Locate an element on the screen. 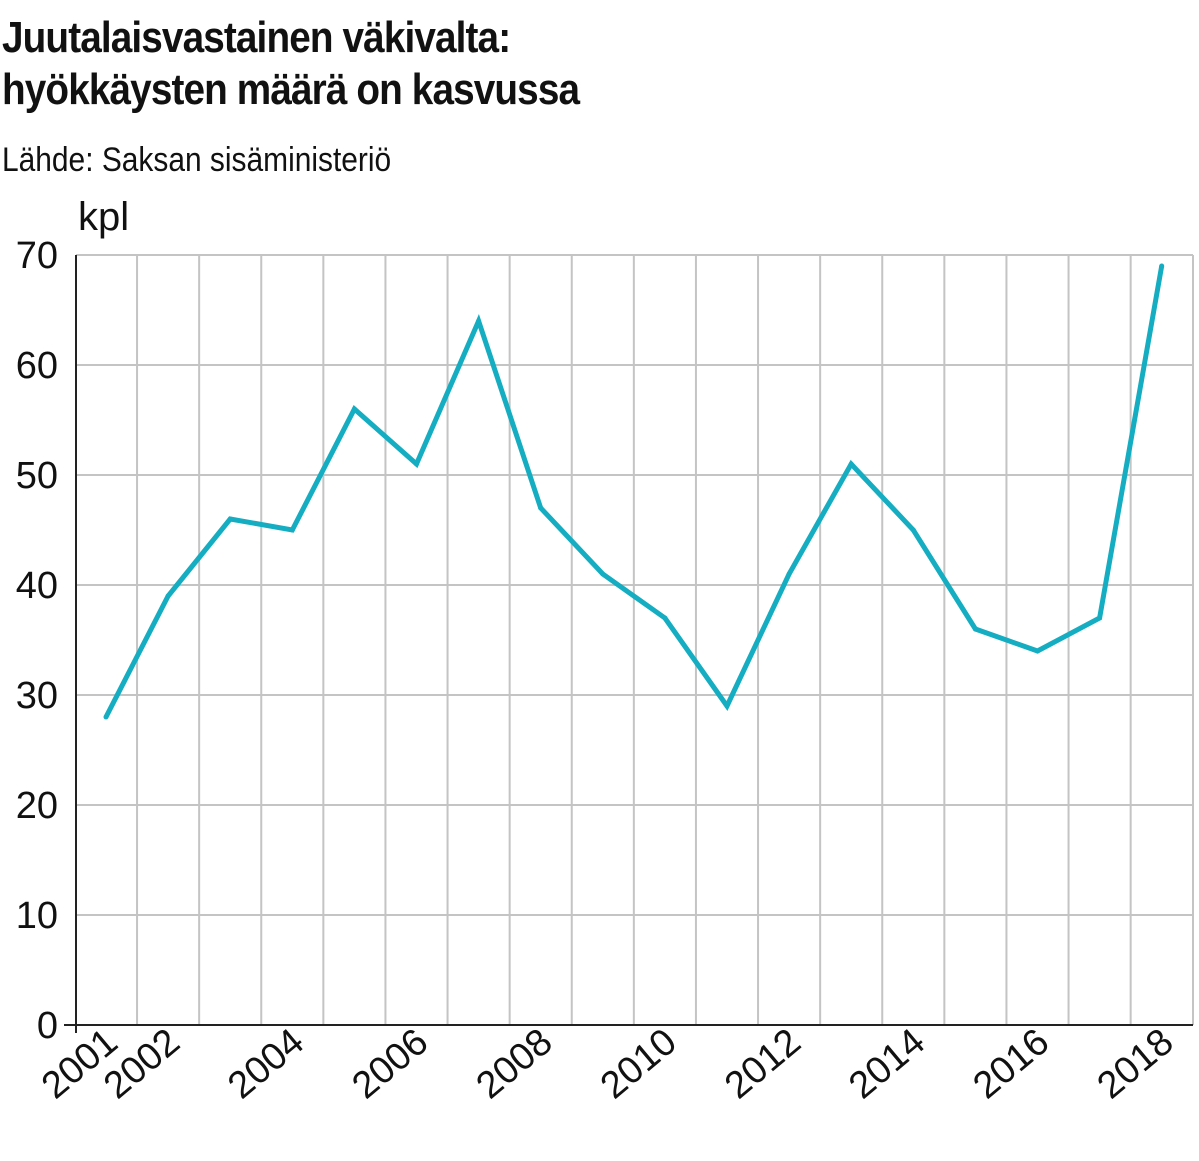 This screenshot has width=1199, height=1161. y-tick-label: 50 is located at coordinates (37, 476).